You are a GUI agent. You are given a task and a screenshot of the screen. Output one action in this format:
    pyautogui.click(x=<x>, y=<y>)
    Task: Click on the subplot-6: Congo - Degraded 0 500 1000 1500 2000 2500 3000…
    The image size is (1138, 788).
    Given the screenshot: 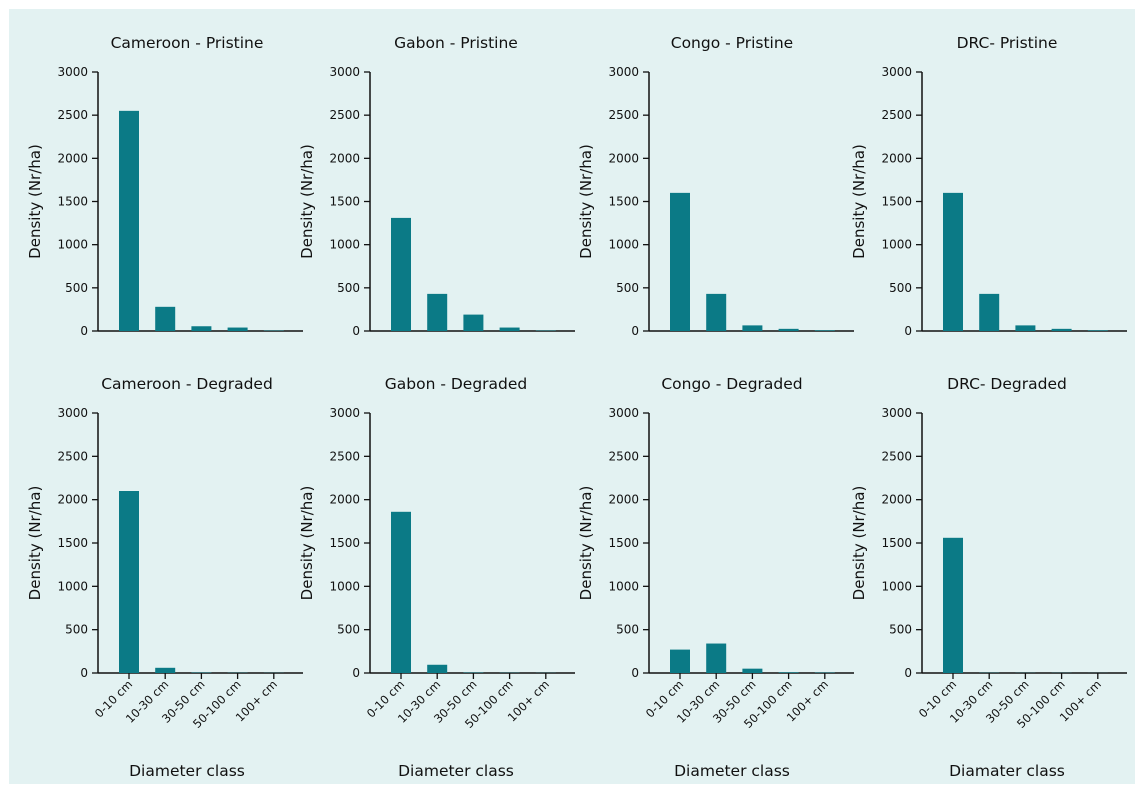 What is the action you would take?
    pyautogui.click(x=715, y=577)
    